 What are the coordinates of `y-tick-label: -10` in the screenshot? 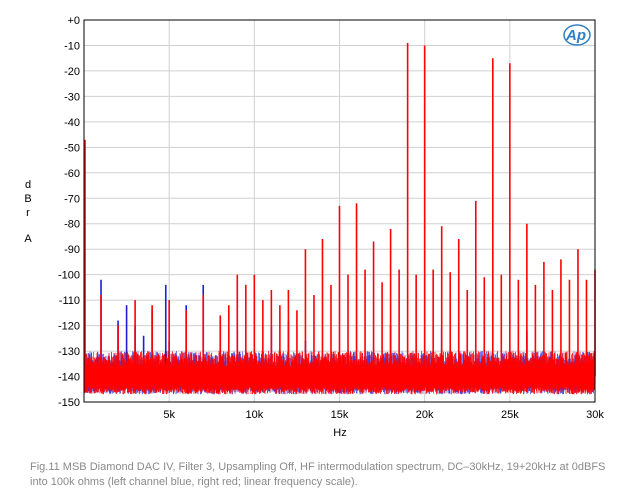 It's located at (72, 46).